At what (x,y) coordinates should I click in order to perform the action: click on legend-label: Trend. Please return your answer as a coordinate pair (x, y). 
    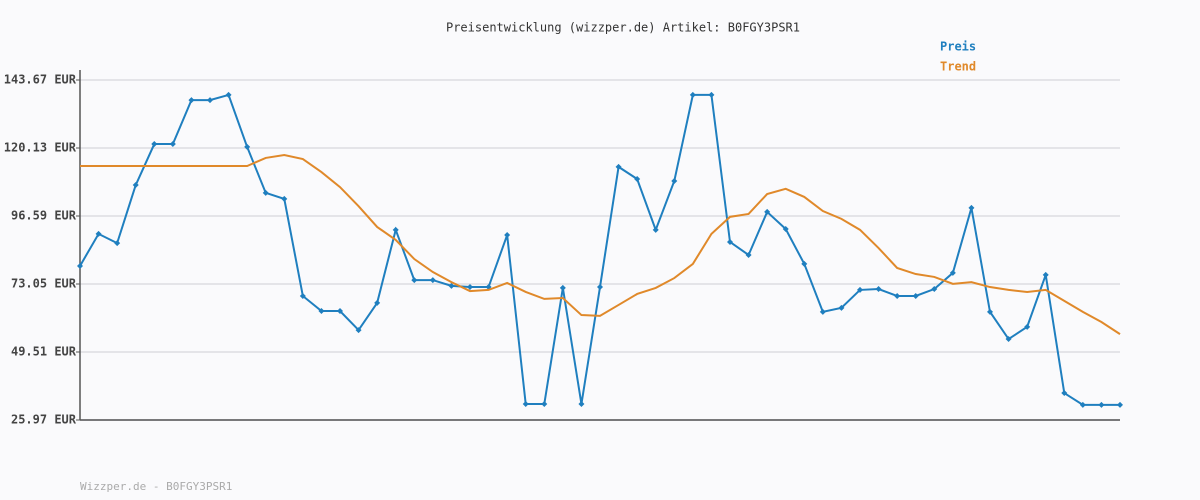
    Looking at the image, I should click on (958, 67).